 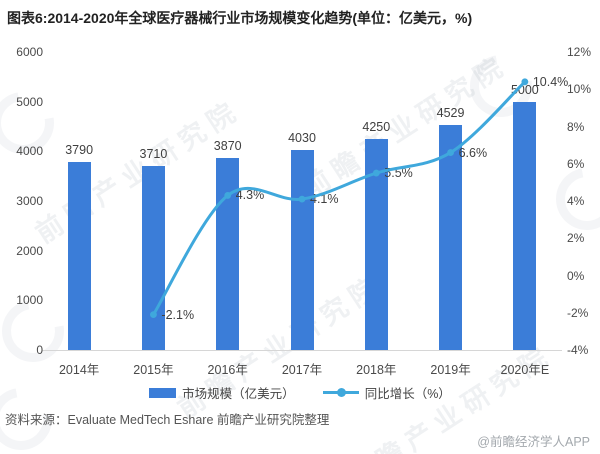 I want to click on line-series-label: 同比增长（%）, so click(x=407, y=394).